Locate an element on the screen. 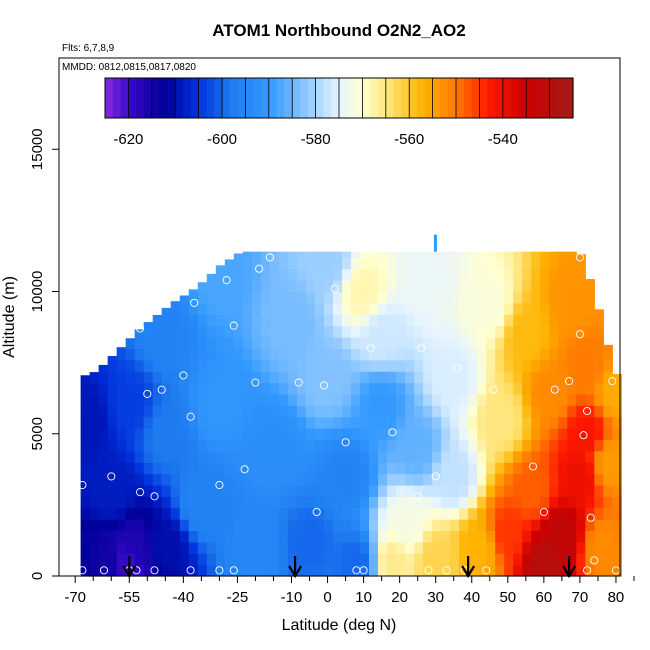 Image resolution: width=650 pixels, height=650 pixels. x-tick-label: -70 is located at coordinates (75, 597).